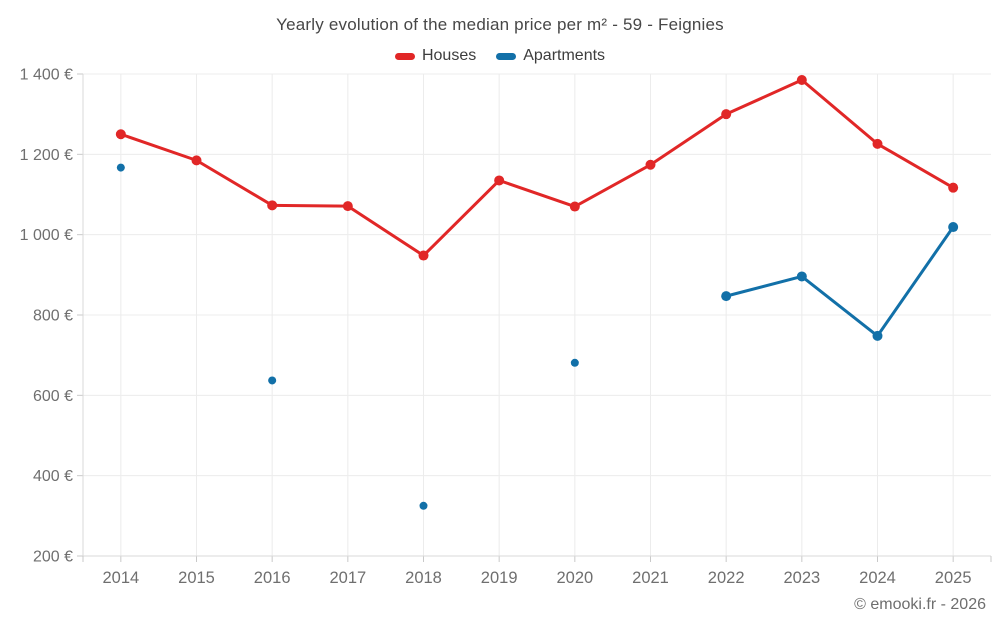 The height and width of the screenshot is (625, 1000). I want to click on x-tick-label: 2016, so click(272, 578).